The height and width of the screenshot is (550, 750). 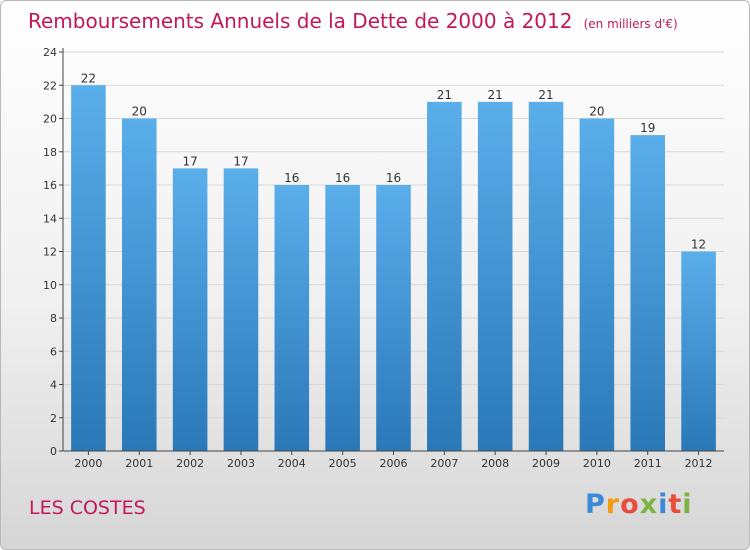 I want to click on x-tick-label: 2003, so click(x=241, y=463).